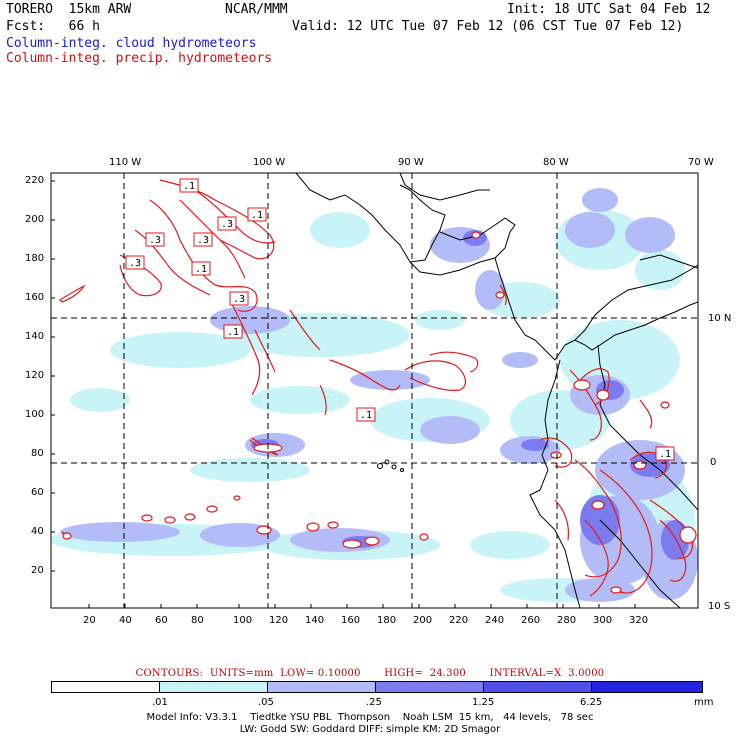 Image resolution: width=740 pixels, height=740 pixels. I want to click on lon-label: 70 W, so click(701, 162).